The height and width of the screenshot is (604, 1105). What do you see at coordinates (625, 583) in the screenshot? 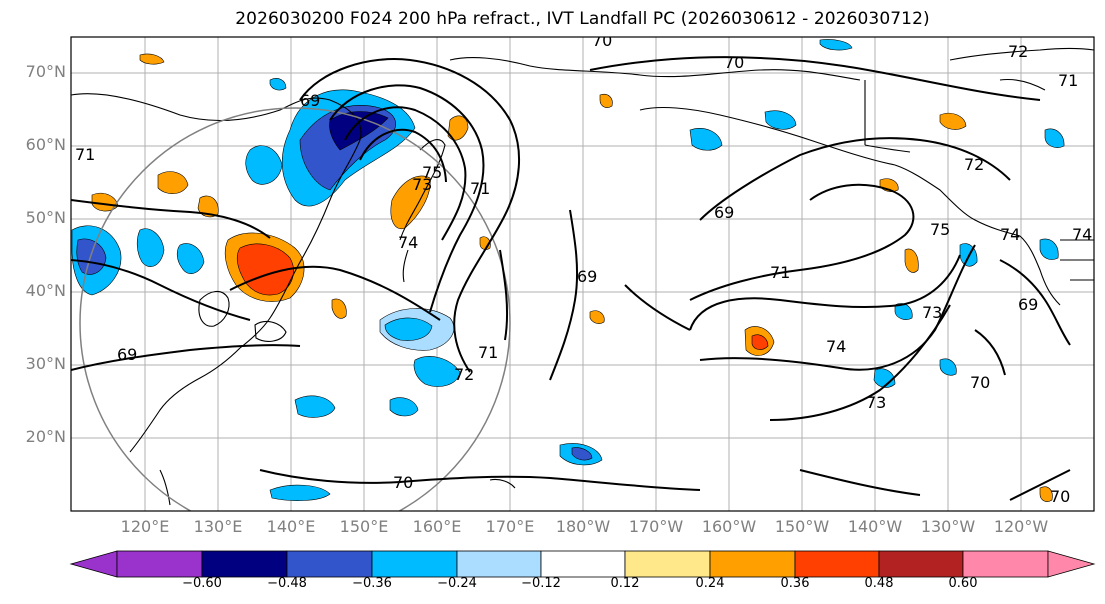
I see `colorbar-tick-label: 0.12` at bounding box center [625, 583].